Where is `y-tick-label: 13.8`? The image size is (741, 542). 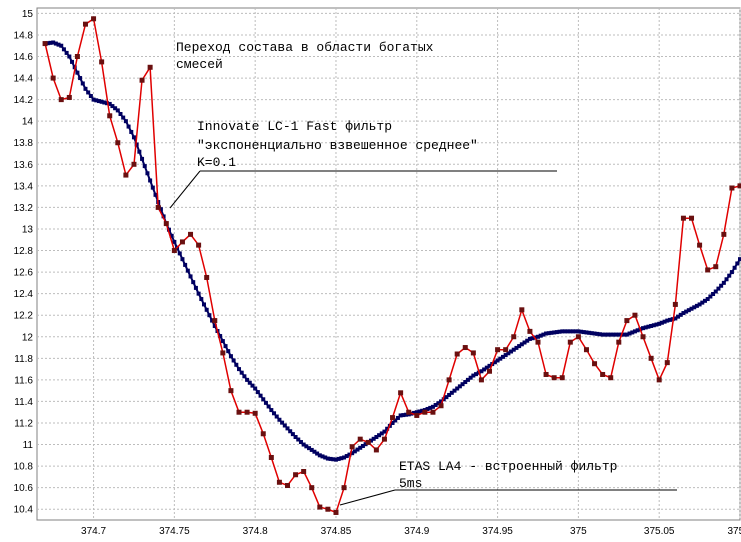 y-tick-label: 13.8 is located at coordinates (24, 143).